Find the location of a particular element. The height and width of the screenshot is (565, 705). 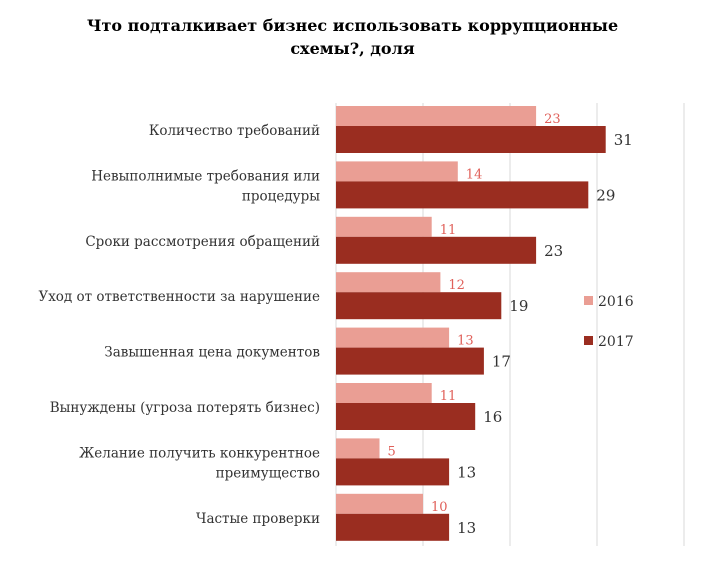

data-label-2017: 23 is located at coordinates (553, 251).